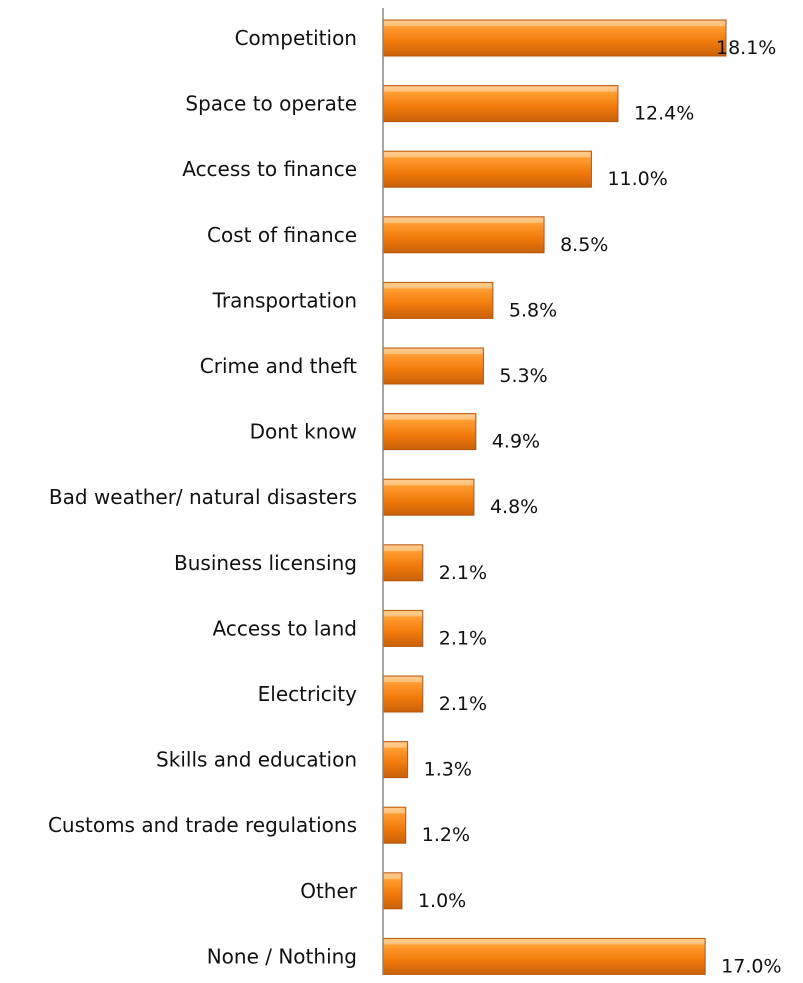  I want to click on category-label-1: Space to operate, so click(271, 104).